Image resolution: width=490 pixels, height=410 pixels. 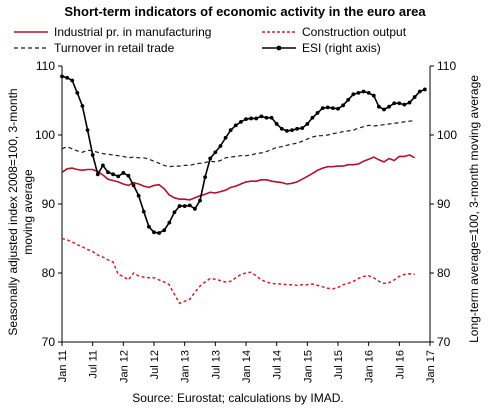 I want to click on legend-item-esi: ESI (right axis), so click(x=321, y=48).